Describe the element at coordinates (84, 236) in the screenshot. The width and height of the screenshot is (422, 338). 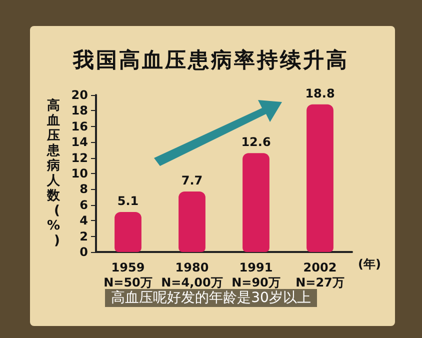
I see `y-tick-label: 2` at that location.